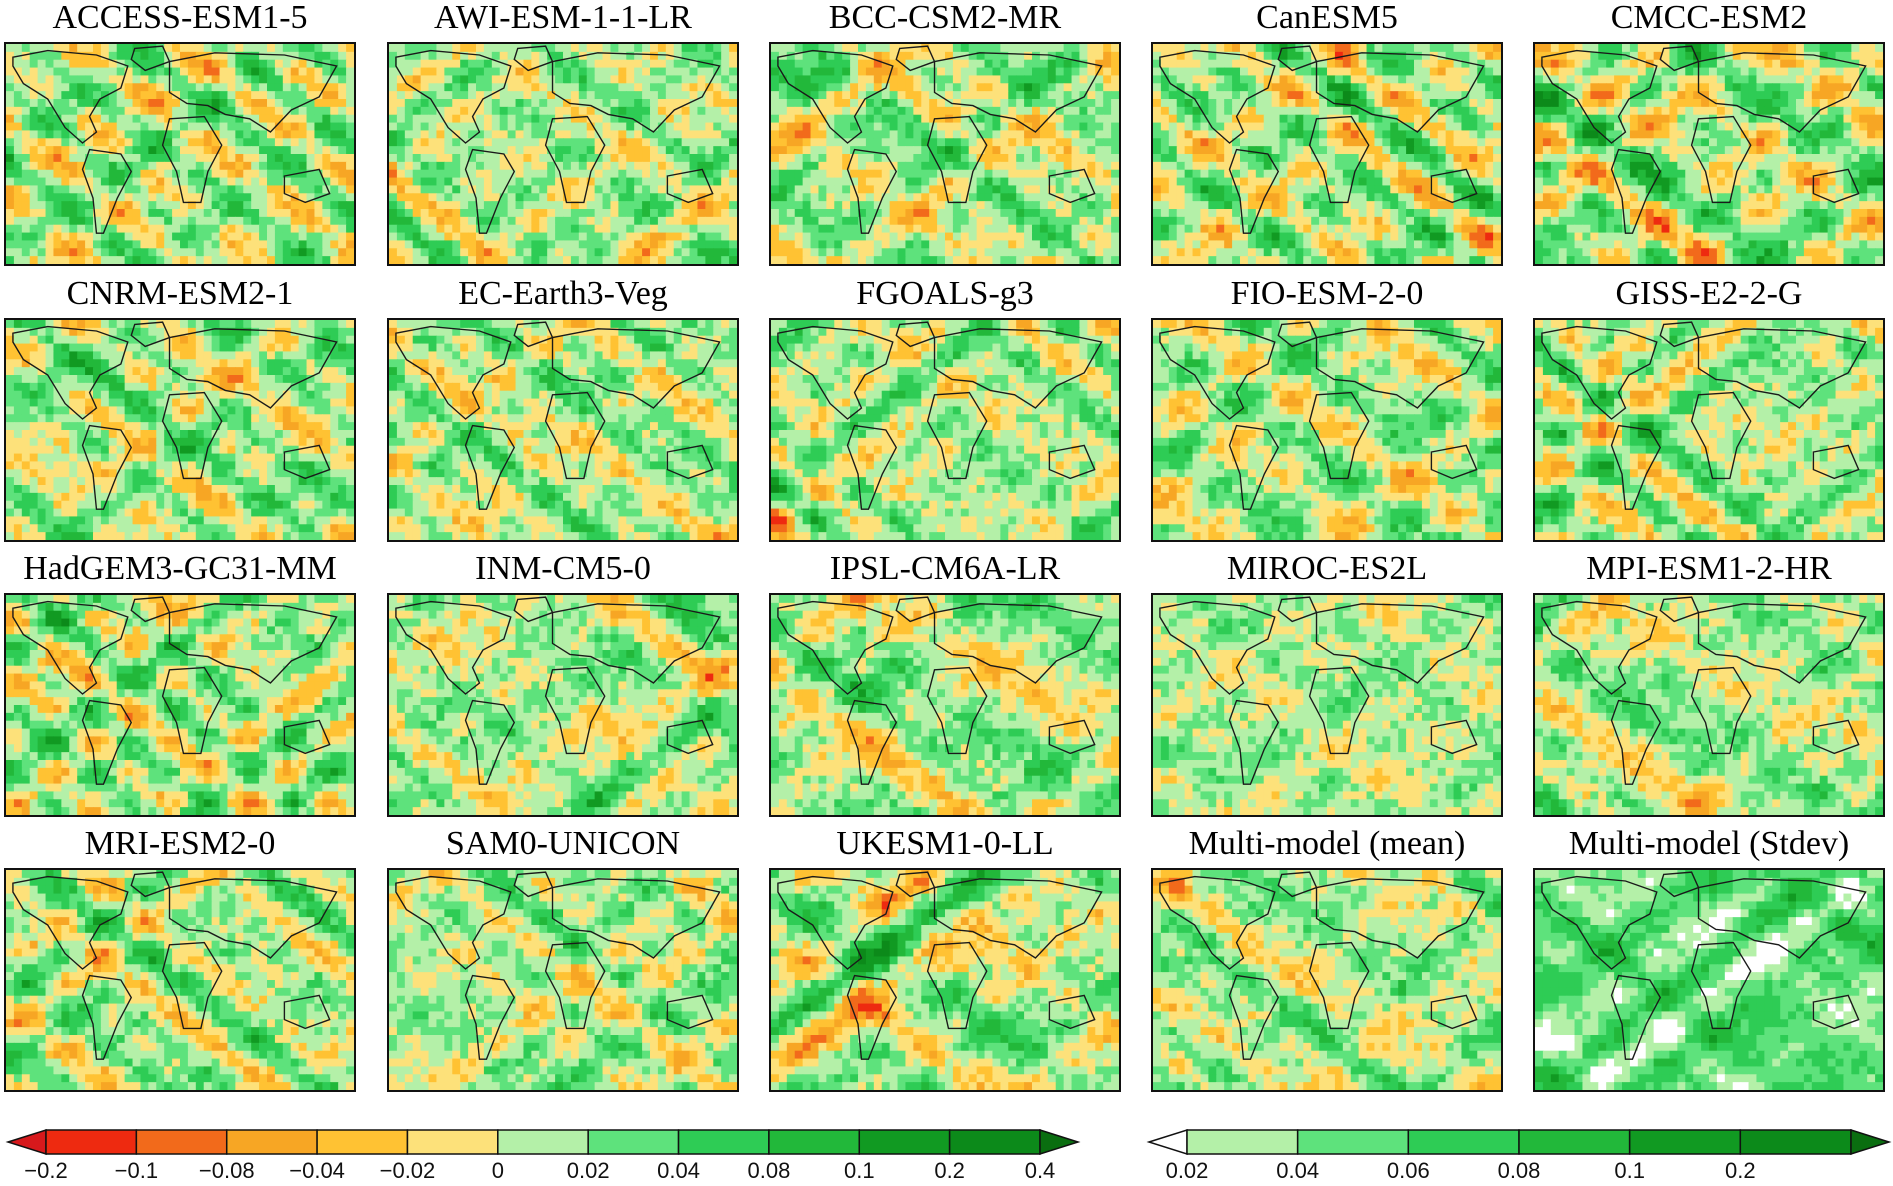 The image size is (1893, 1186). I want to click on colorbar-difference-tick-label: 0.4, so click(1040, 1170).